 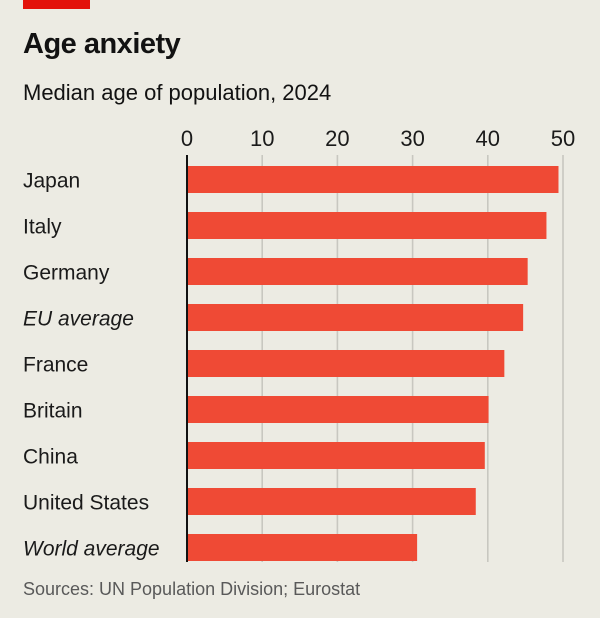 I want to click on category-label: France, so click(x=55, y=365).